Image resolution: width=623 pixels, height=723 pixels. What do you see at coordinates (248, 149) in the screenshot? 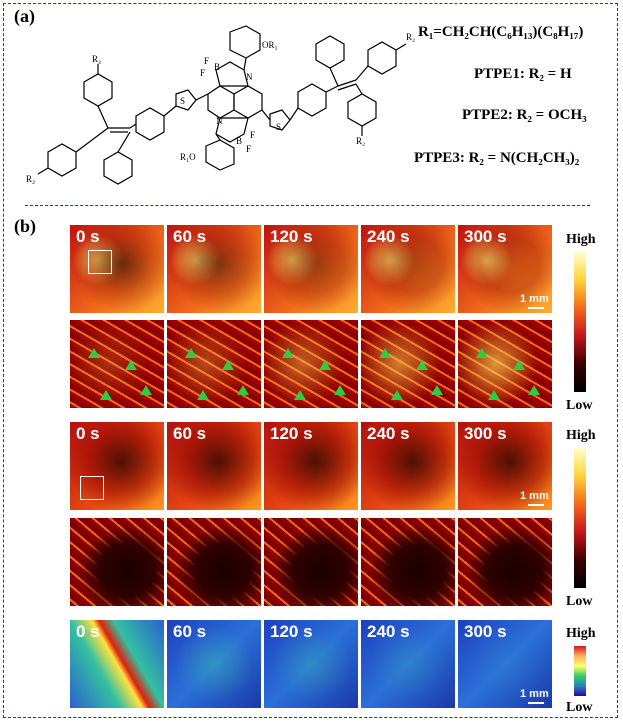
I see `atom-f-4: F` at bounding box center [248, 149].